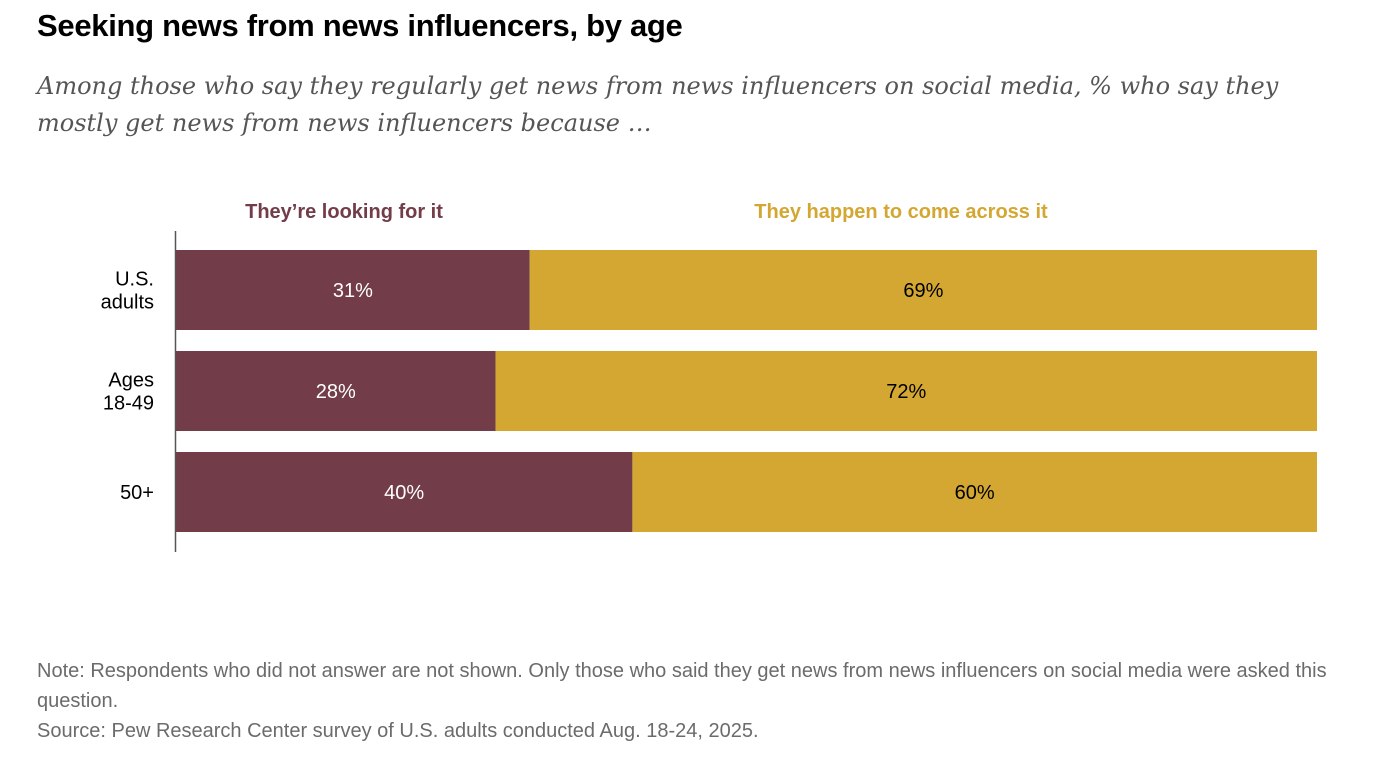 This screenshot has width=1380, height=758. What do you see at coordinates (134, 280) in the screenshot?
I see `category-label-0-line-0: U.S.` at bounding box center [134, 280].